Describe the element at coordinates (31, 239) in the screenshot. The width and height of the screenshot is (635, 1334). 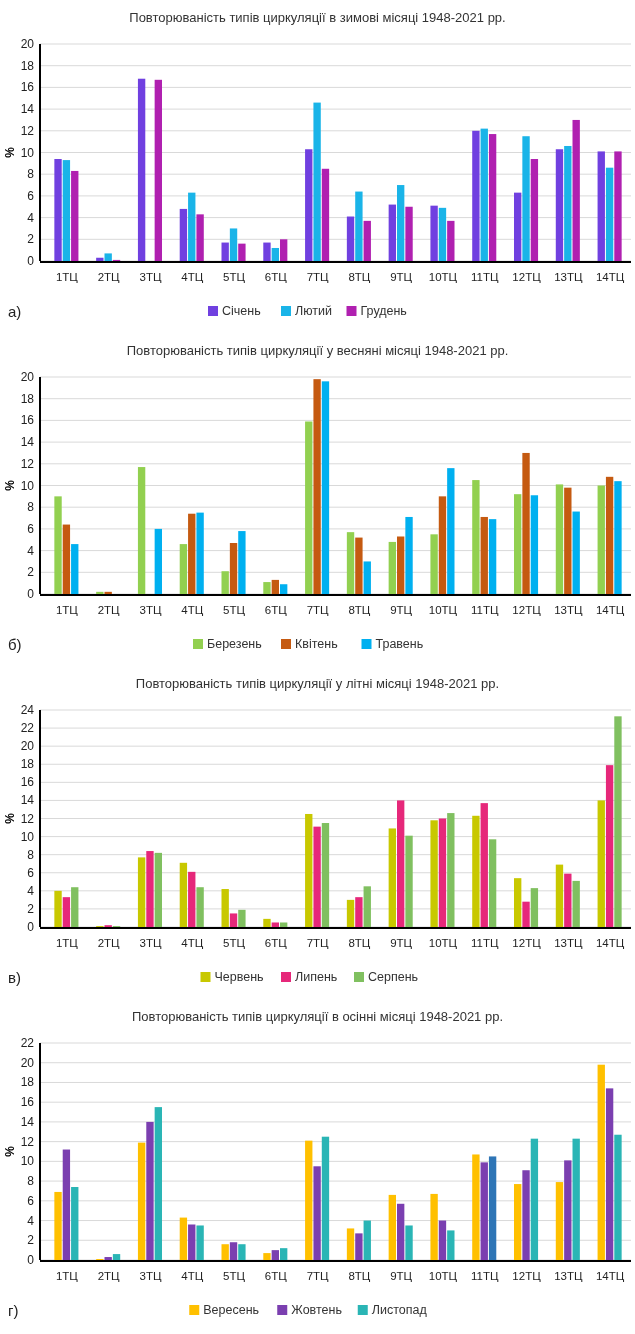
I see `y-tick-label: 2` at that location.